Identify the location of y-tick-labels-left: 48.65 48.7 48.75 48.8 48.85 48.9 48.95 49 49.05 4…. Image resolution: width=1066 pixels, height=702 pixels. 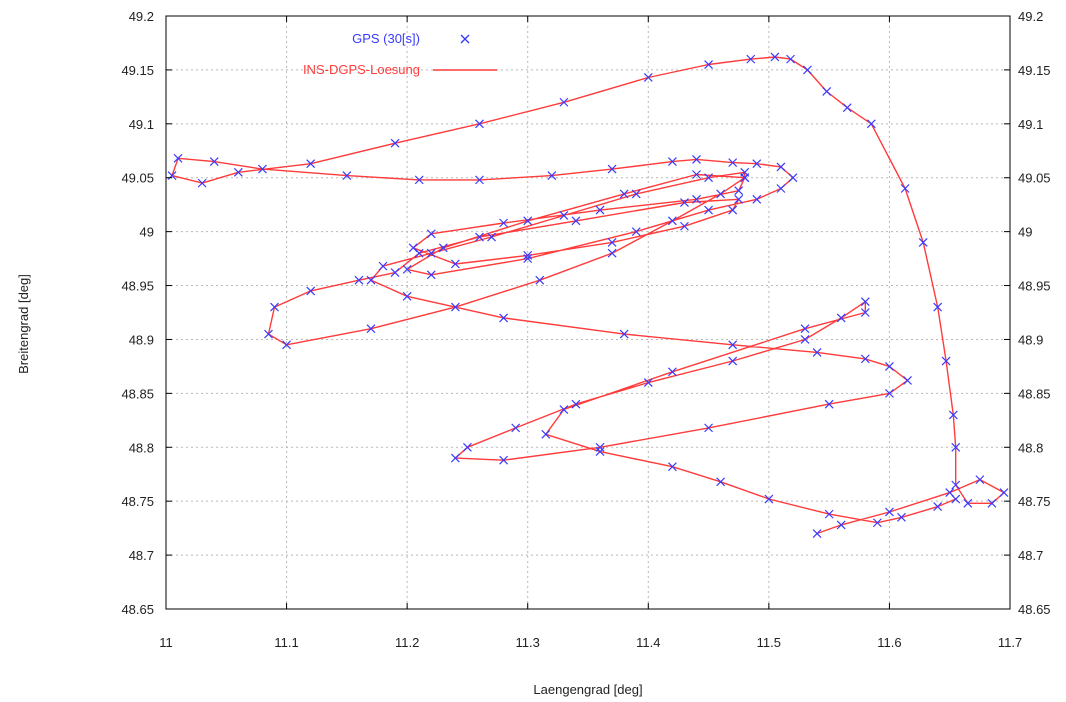
(137, 313).